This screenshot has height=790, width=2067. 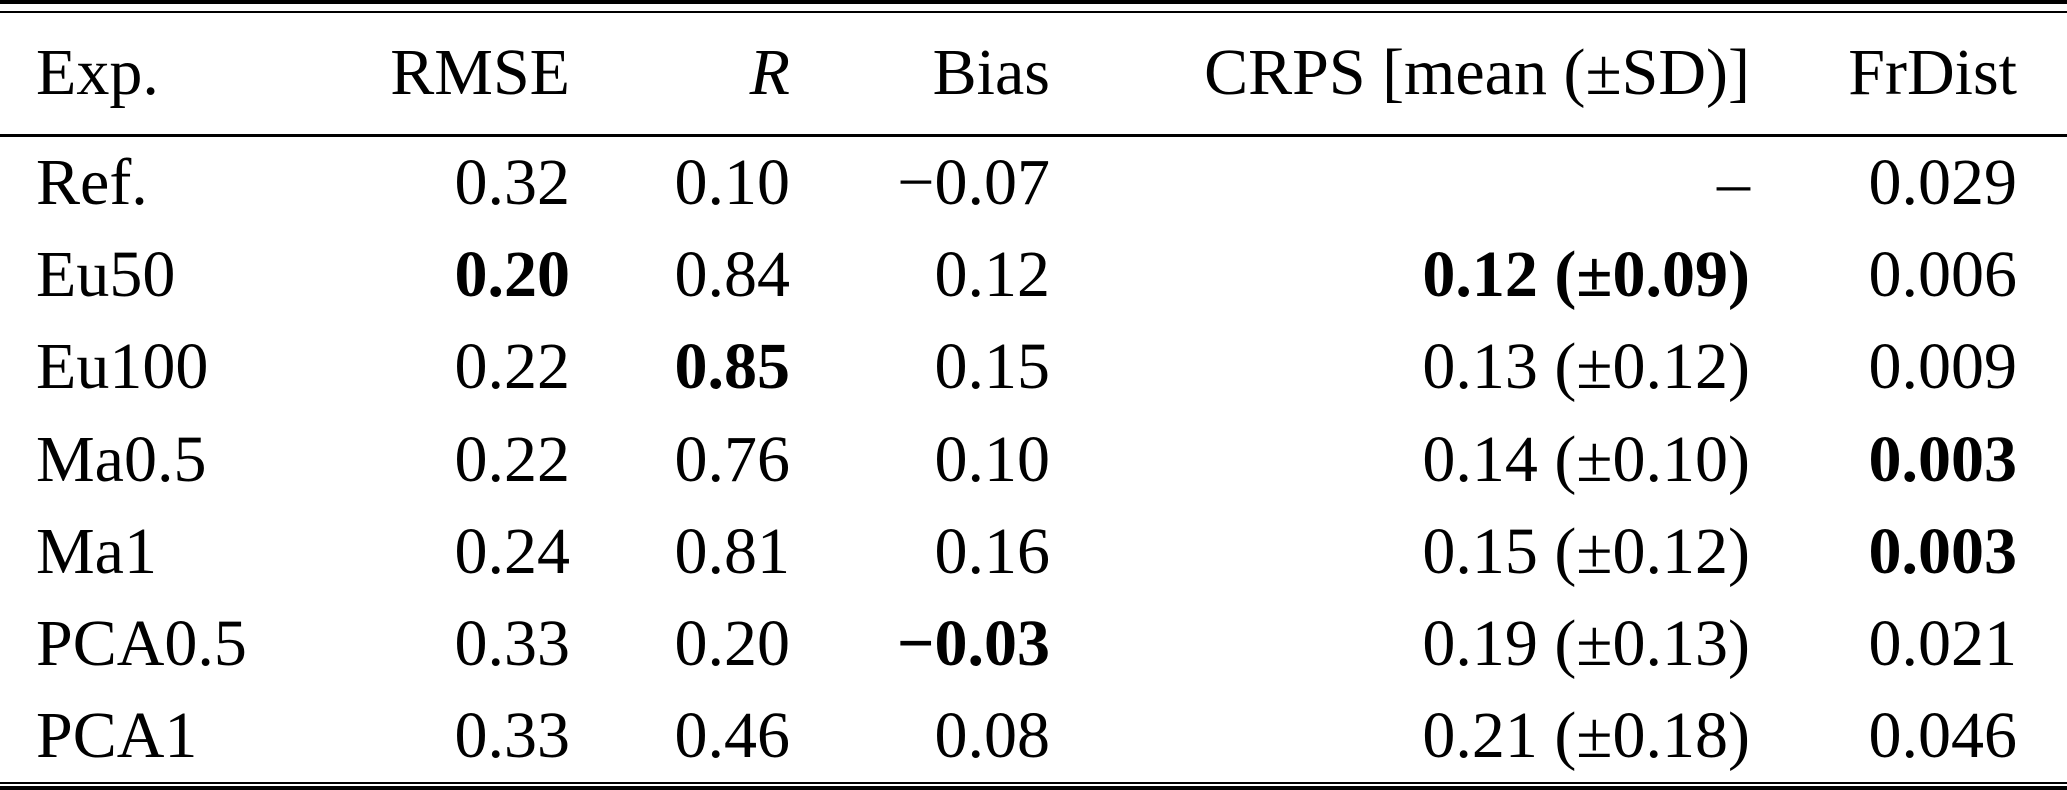 I want to click on table-cell: 0.15, so click(x=992, y=367).